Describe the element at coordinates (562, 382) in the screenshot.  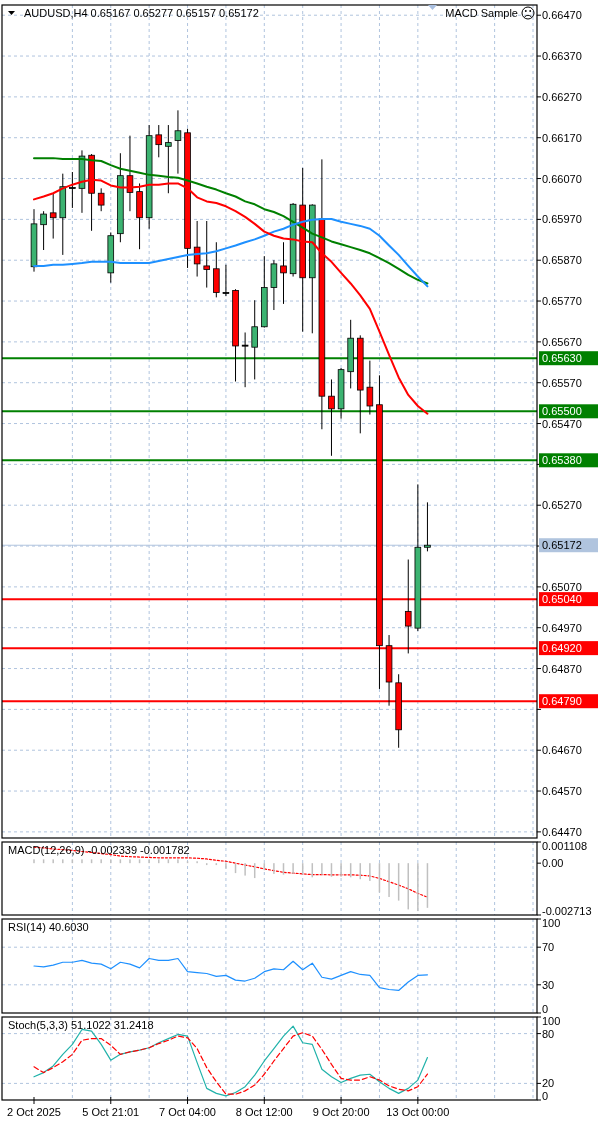
I see `y-tick-label: 0.65570` at that location.